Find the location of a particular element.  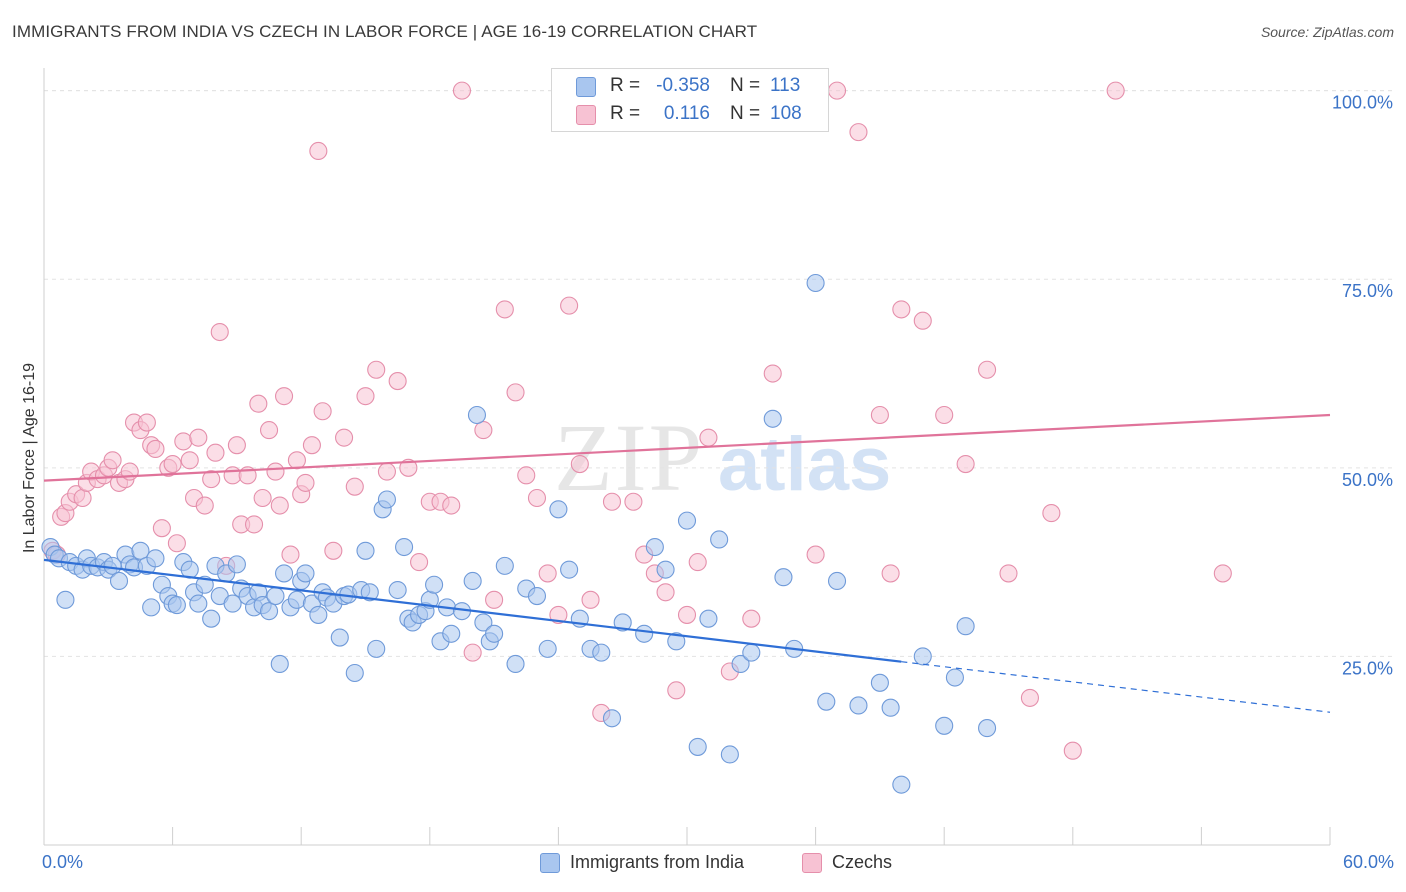

legend-r-value-czechs: 0.116 is located at coordinates (686, 113).